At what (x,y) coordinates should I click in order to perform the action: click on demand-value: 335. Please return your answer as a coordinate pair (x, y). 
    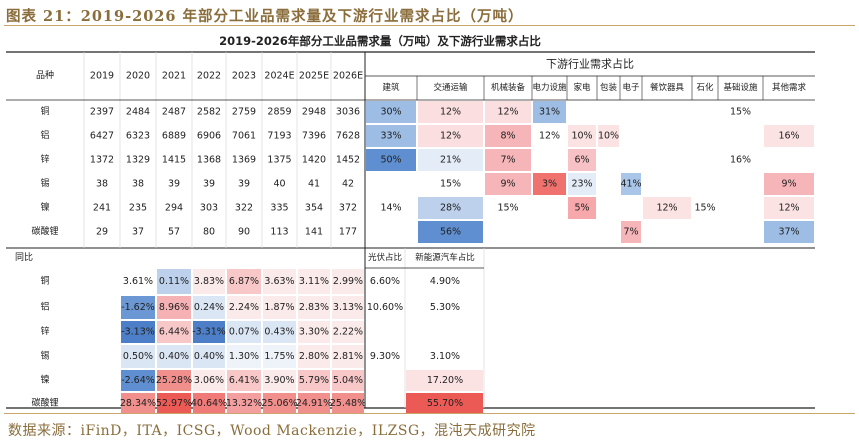
    Looking at the image, I should click on (279, 208).